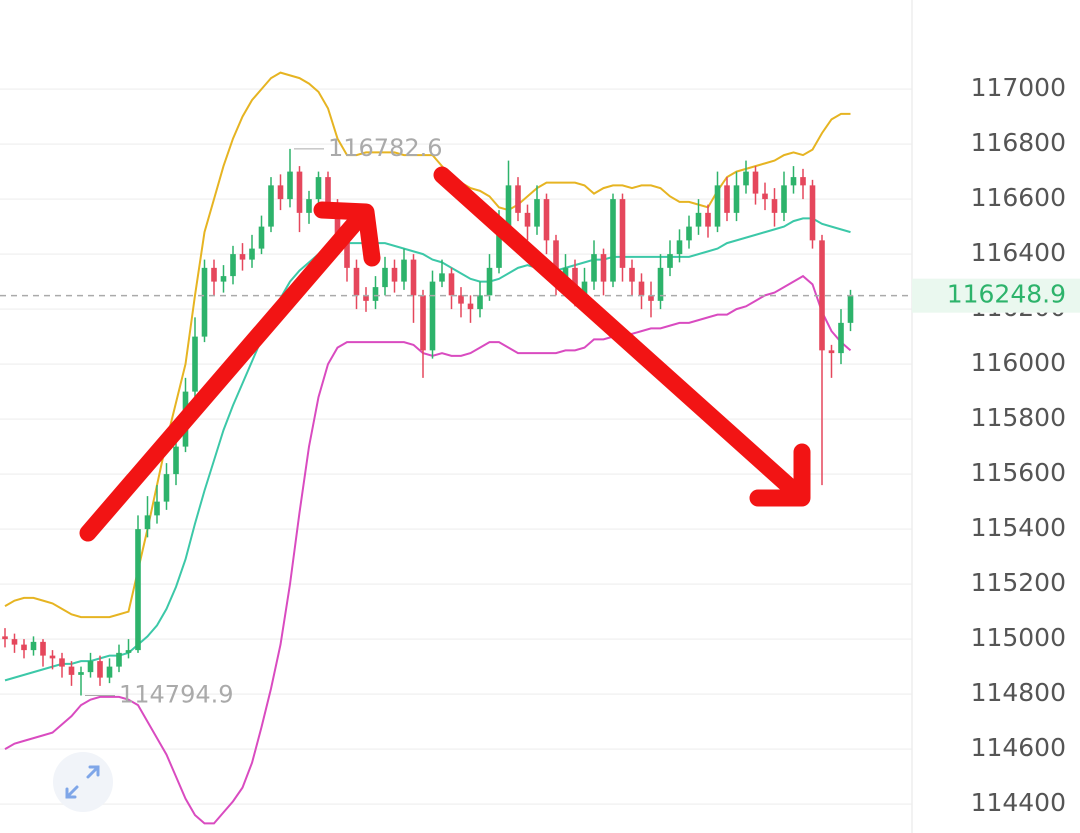  Describe the element at coordinates (1018, 637) in the screenshot. I see `y-tick-label: 115000` at that location.